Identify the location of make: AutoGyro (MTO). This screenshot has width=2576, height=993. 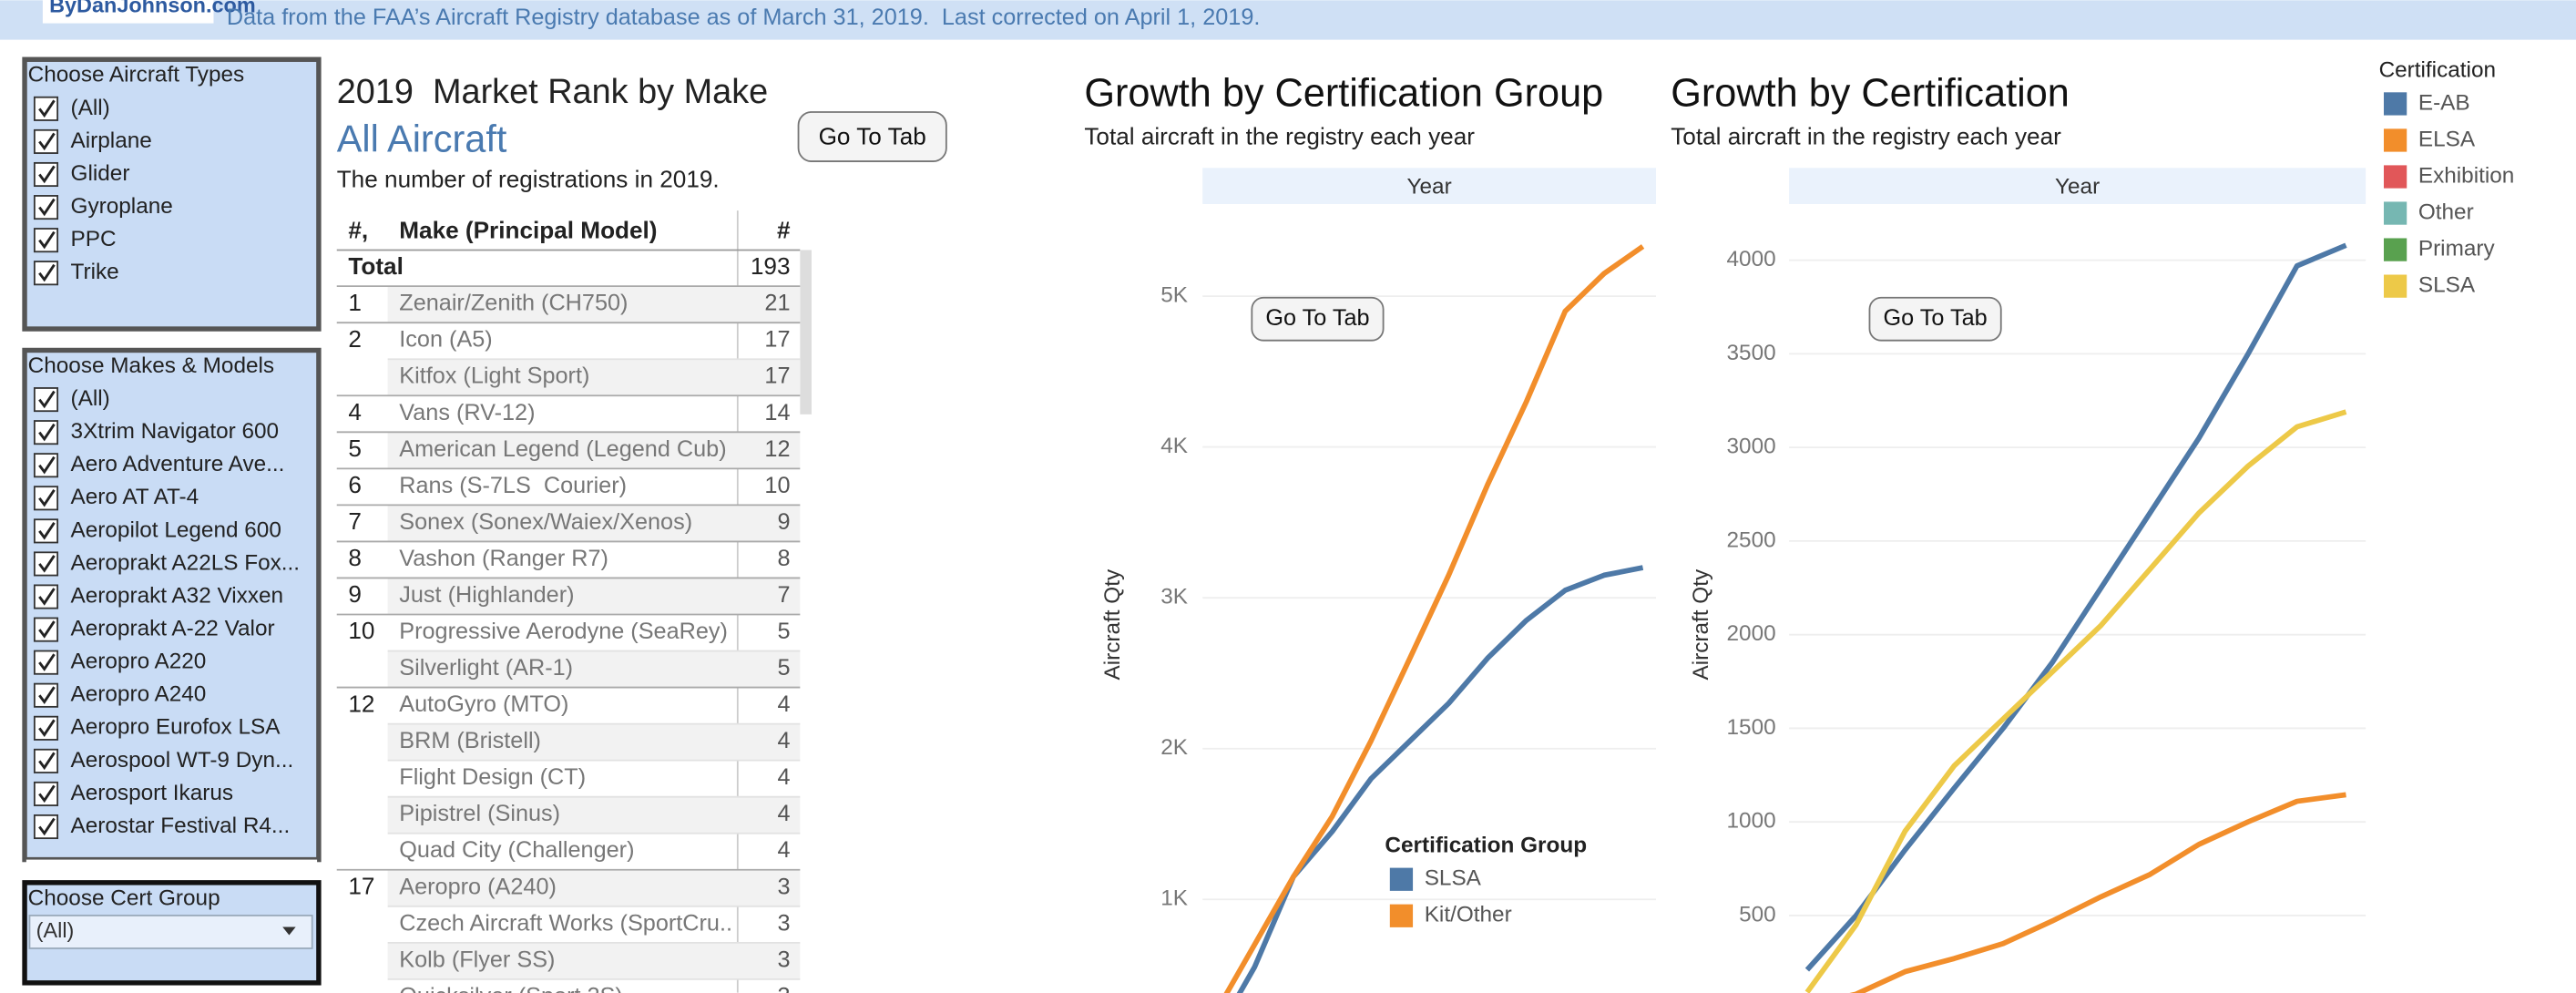
(483, 704).